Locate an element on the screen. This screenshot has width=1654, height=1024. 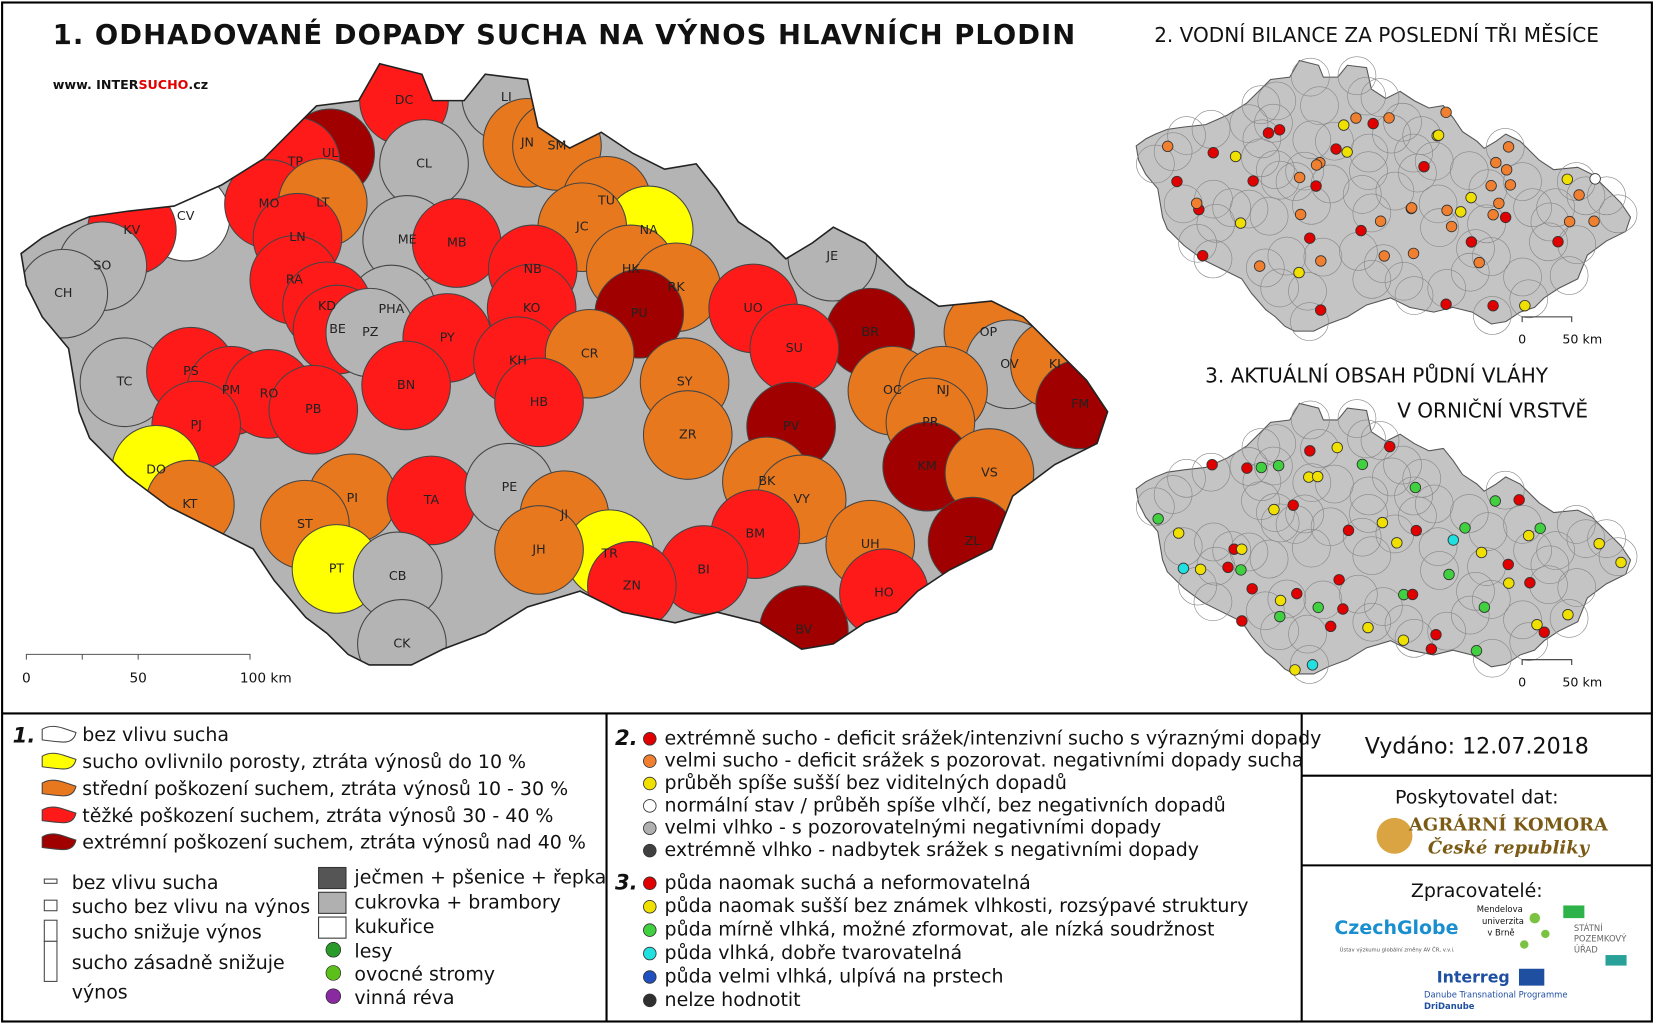
bar-size-glyph is located at coordinates (50, 881).